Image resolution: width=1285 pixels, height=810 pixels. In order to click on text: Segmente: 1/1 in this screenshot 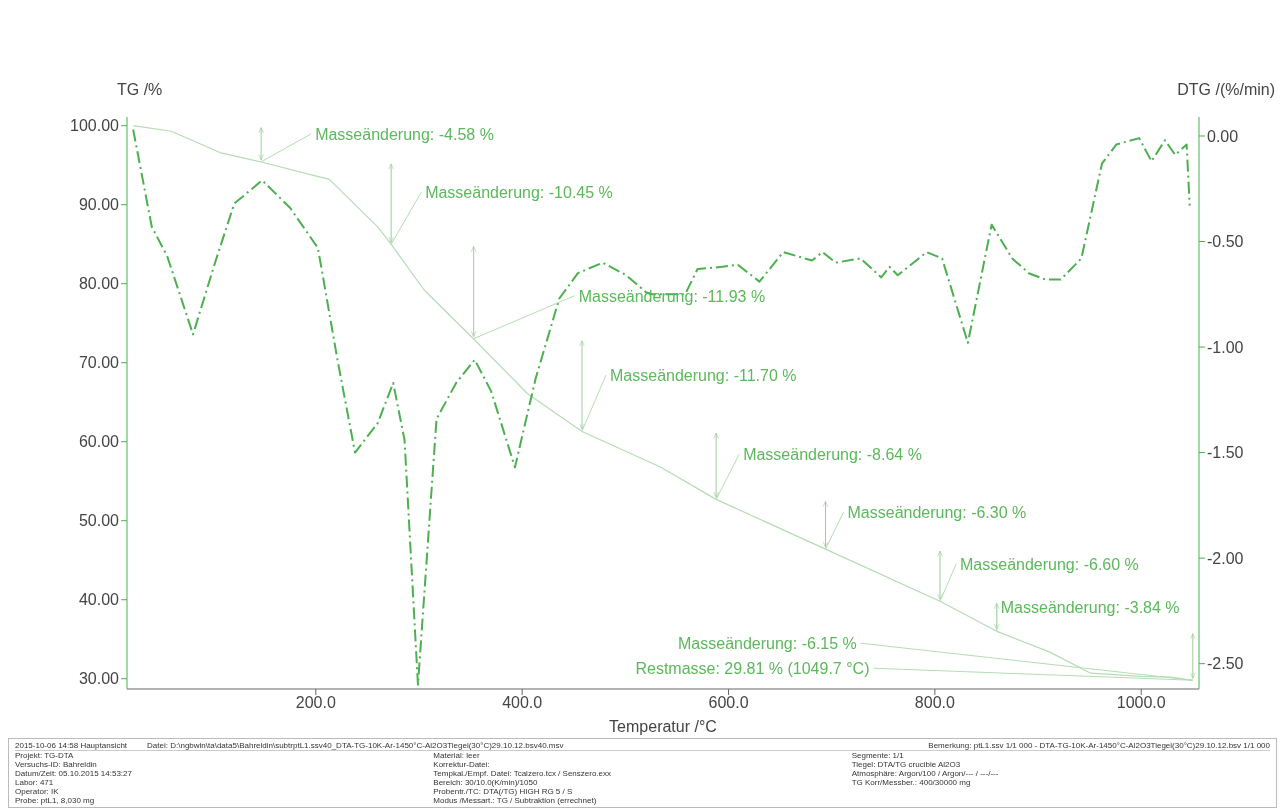, I will do `click(878, 755)`.